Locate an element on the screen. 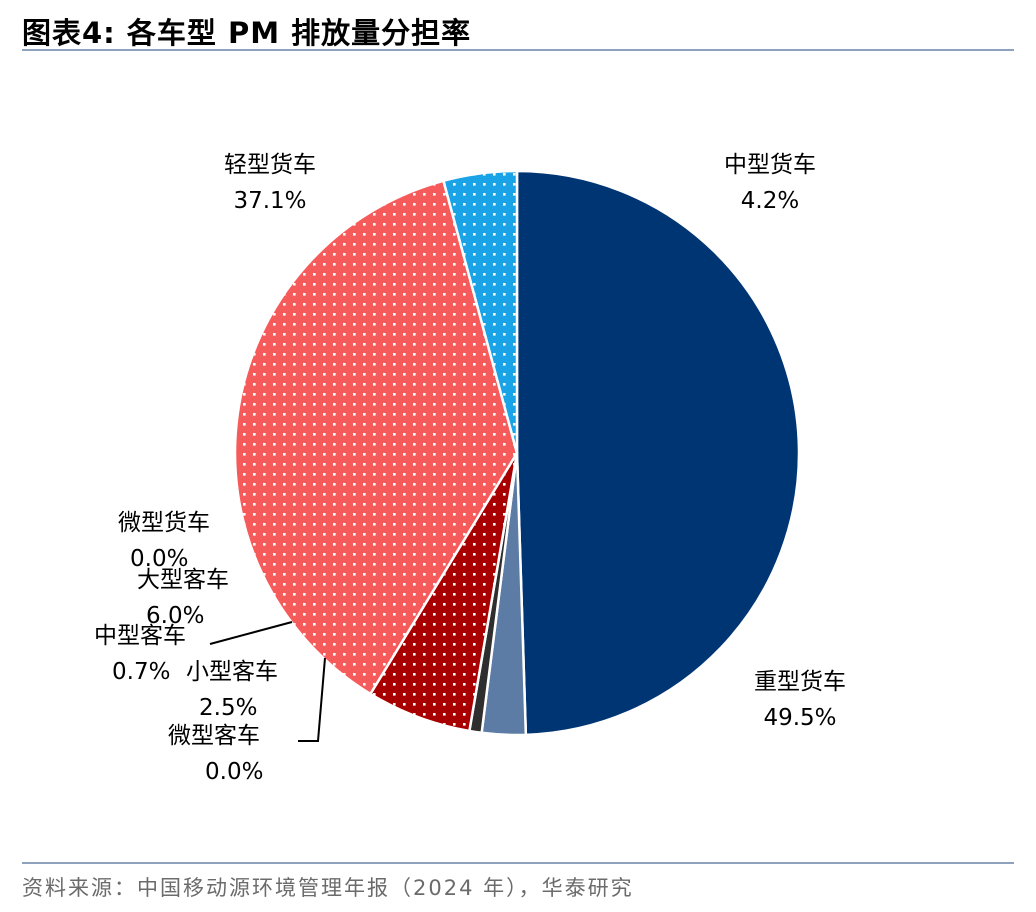 This screenshot has width=1036, height=912. slice-label-micro-truck: 微型货车 0.0% is located at coordinates (164, 541).